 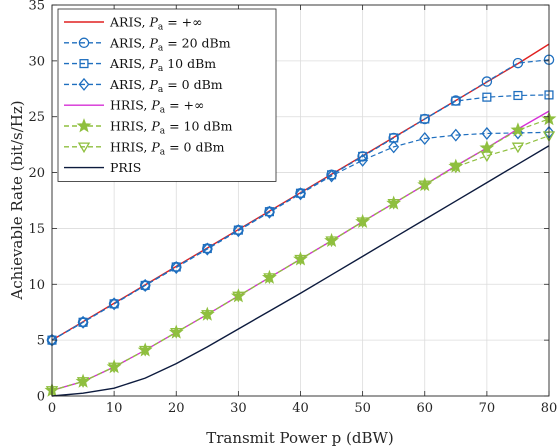 I want to click on legend-label: PRIS, so click(x=125, y=167).